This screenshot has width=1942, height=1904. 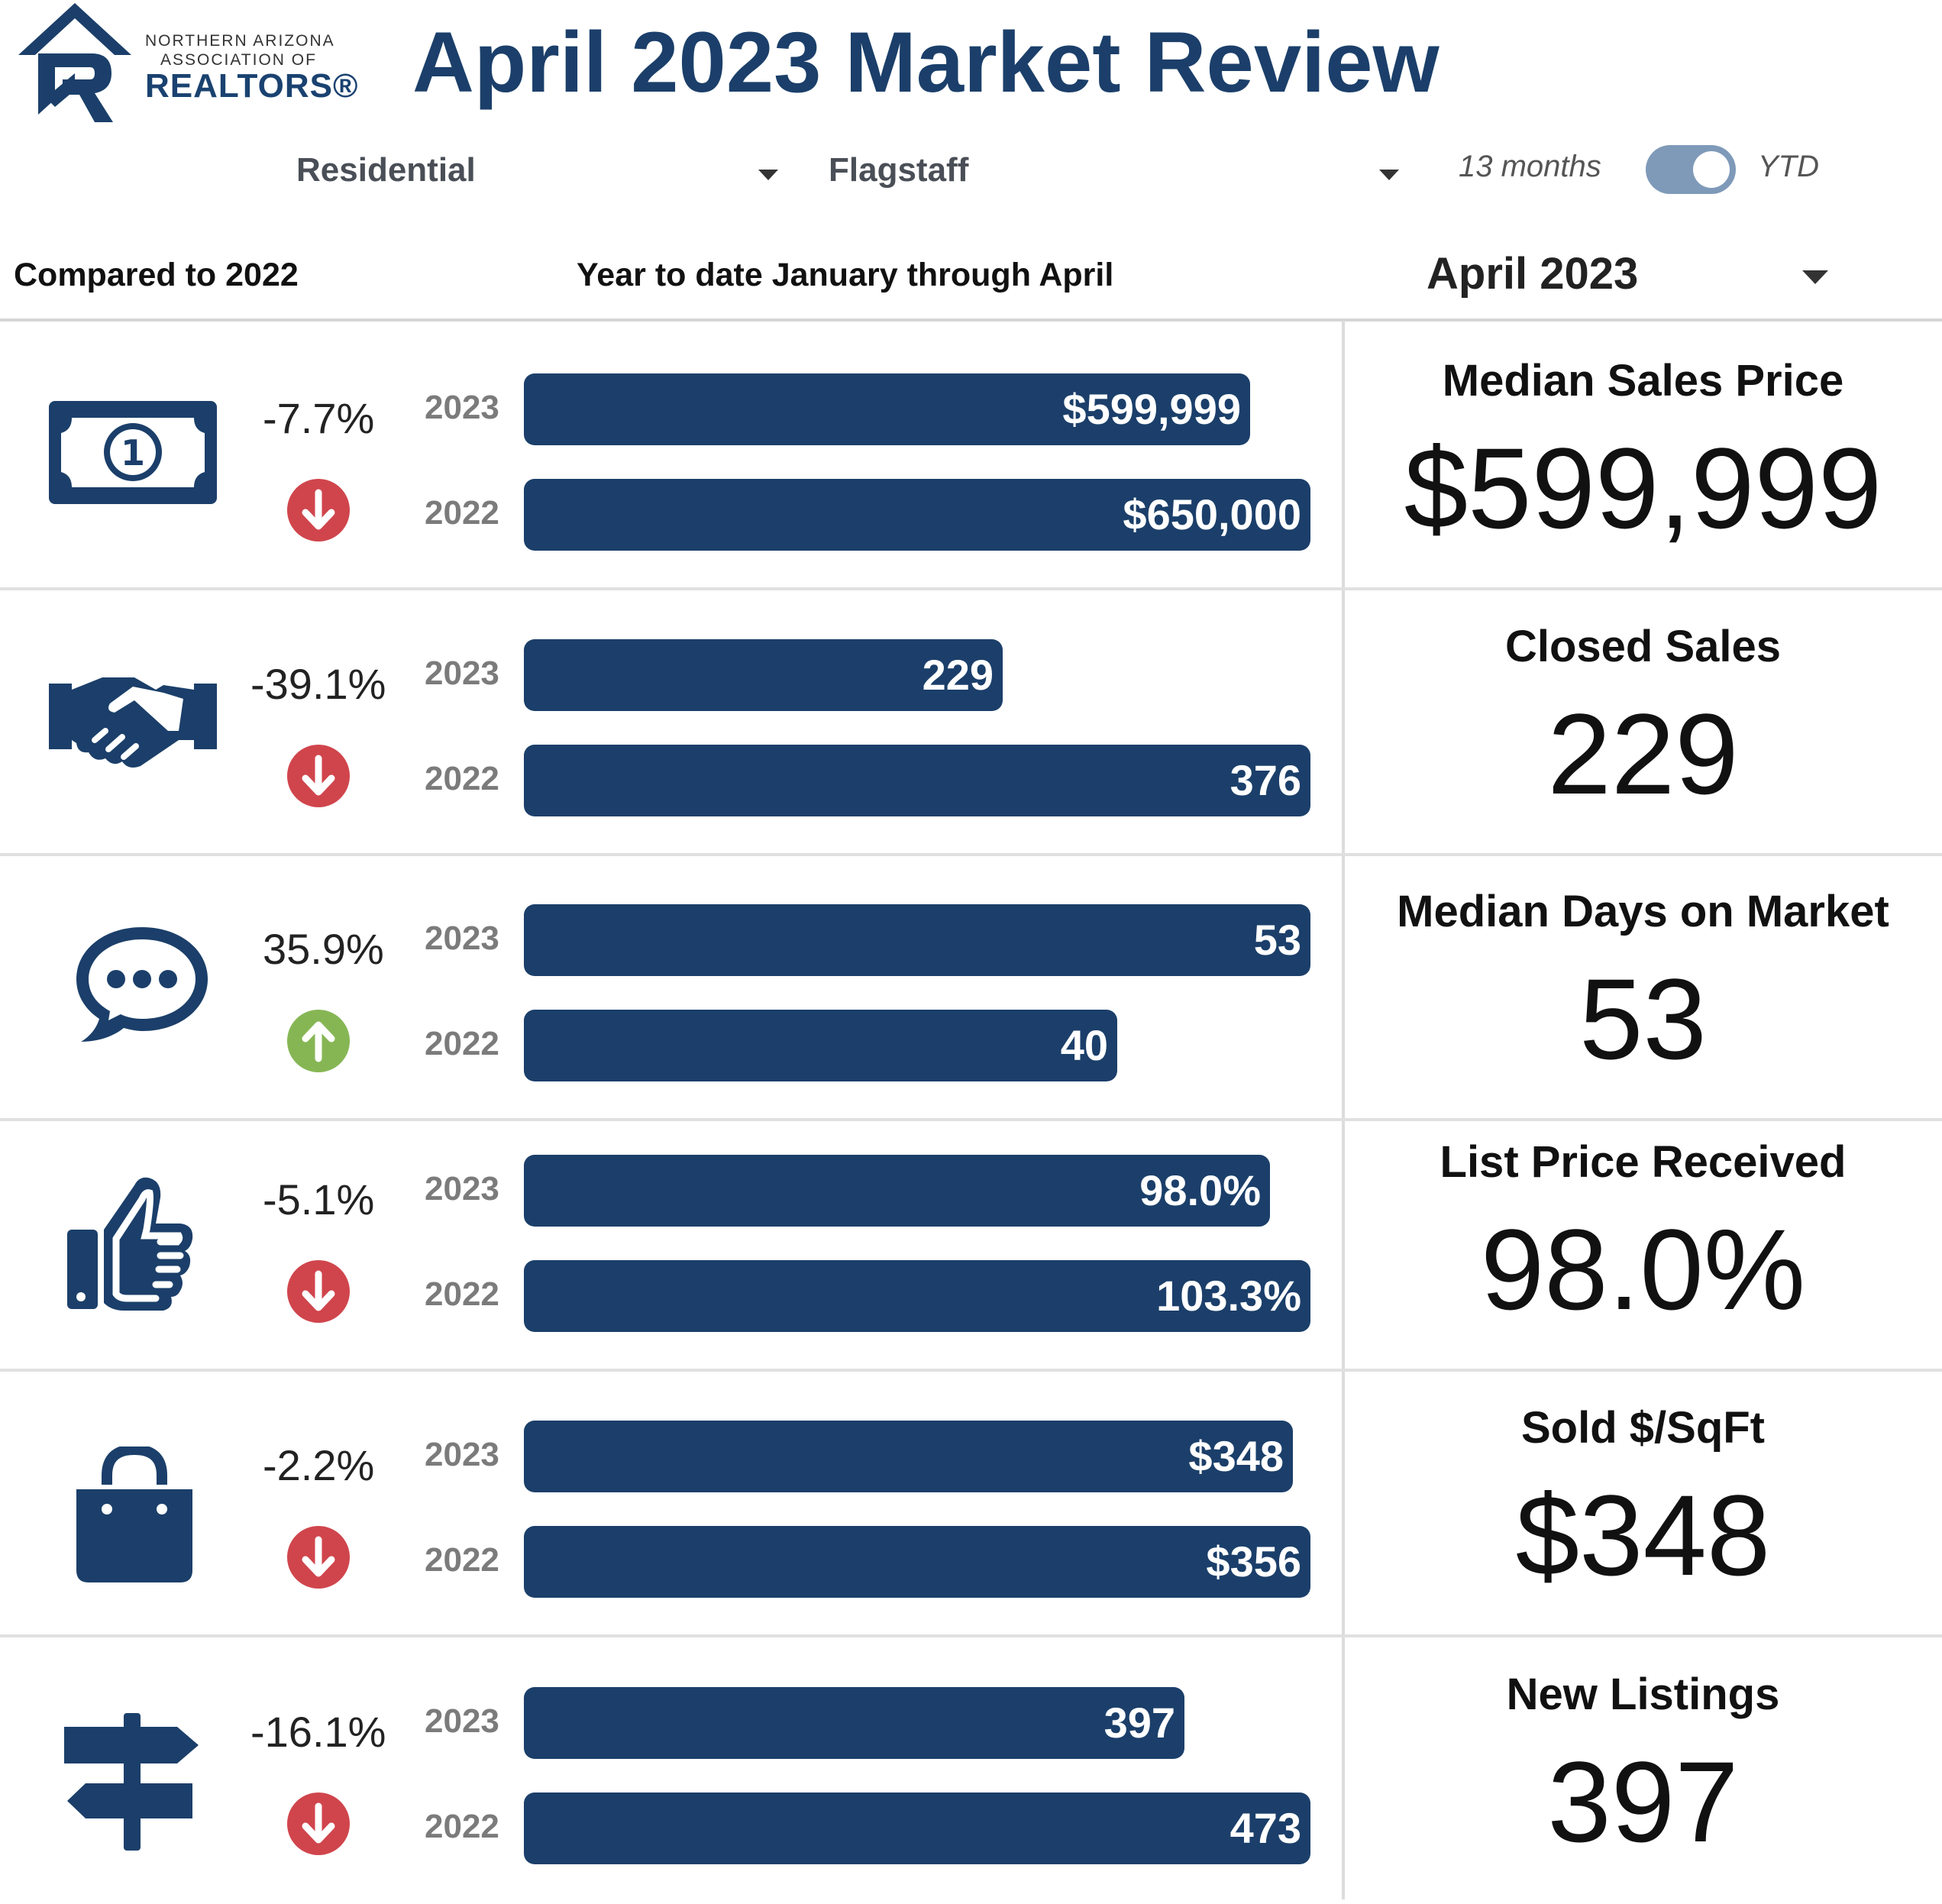 I want to click on metric-value: 53, so click(x=1643, y=1019).